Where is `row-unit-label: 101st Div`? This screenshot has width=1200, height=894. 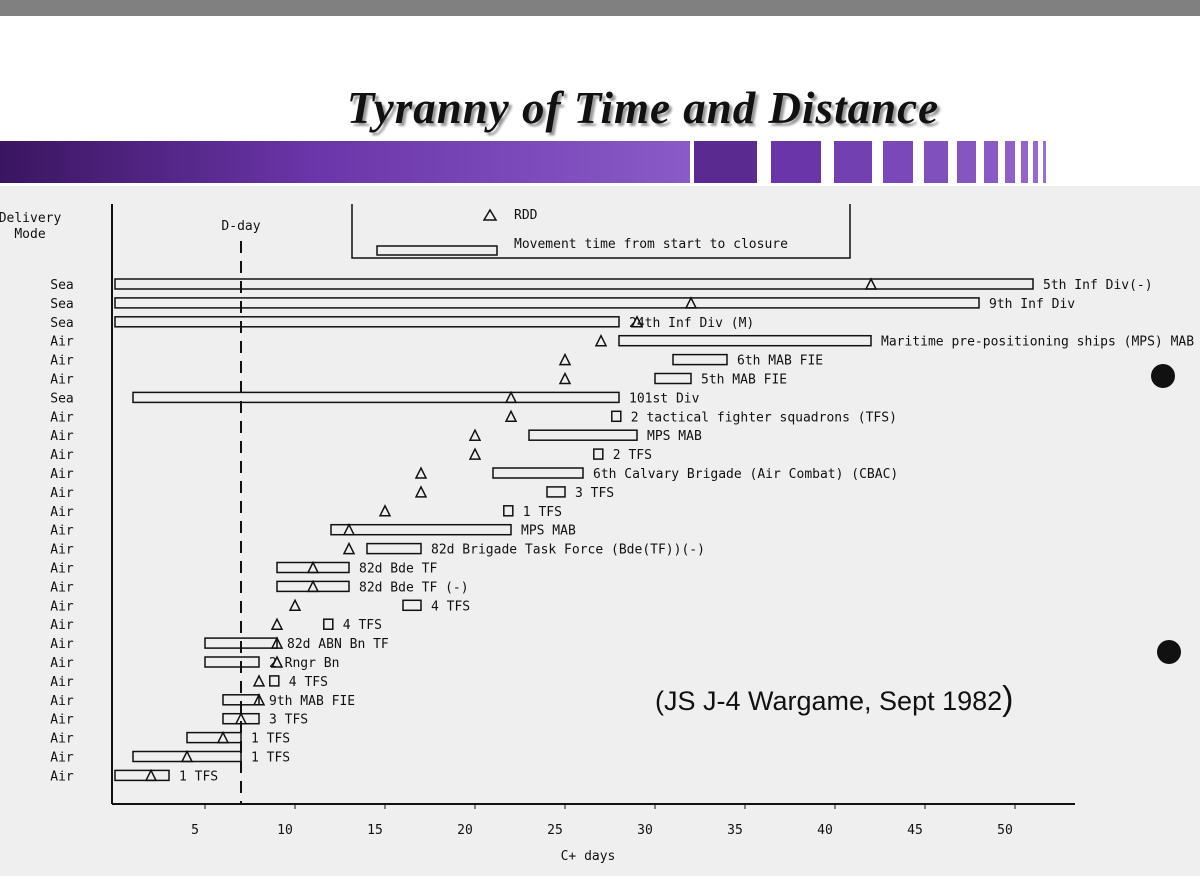
row-unit-label: 101st Div is located at coordinates (664, 398).